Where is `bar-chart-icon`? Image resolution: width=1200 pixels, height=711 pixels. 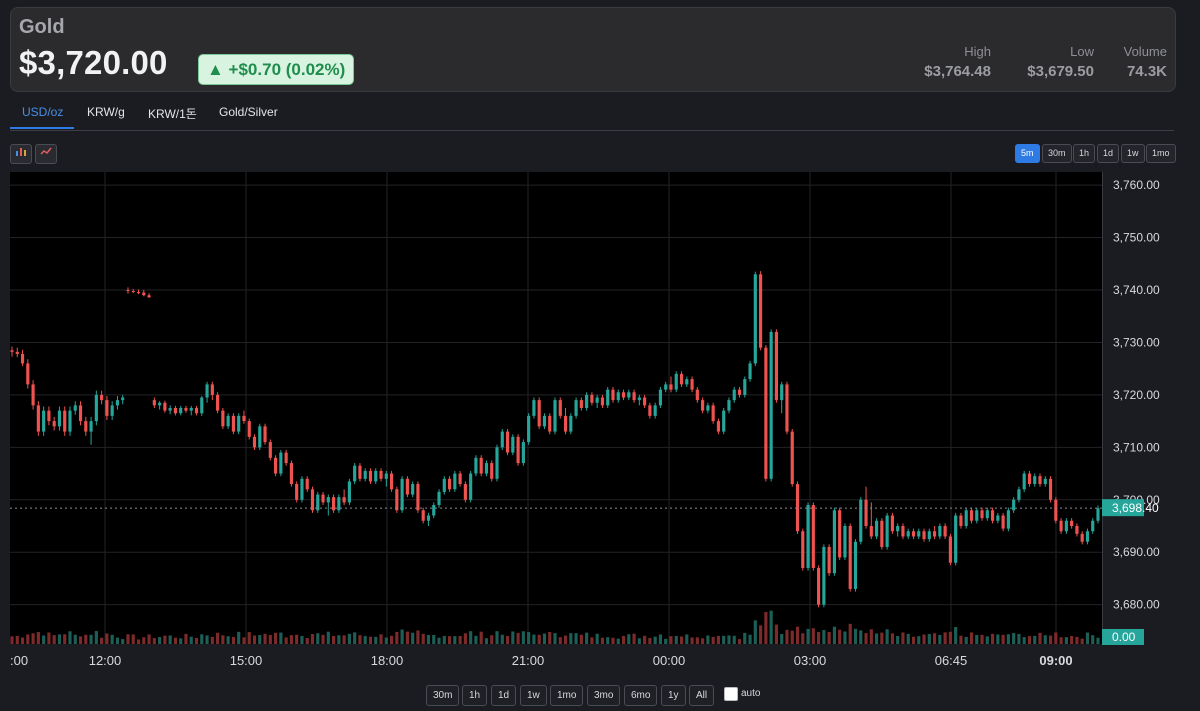
bar-chart-icon is located at coordinates (21, 154).